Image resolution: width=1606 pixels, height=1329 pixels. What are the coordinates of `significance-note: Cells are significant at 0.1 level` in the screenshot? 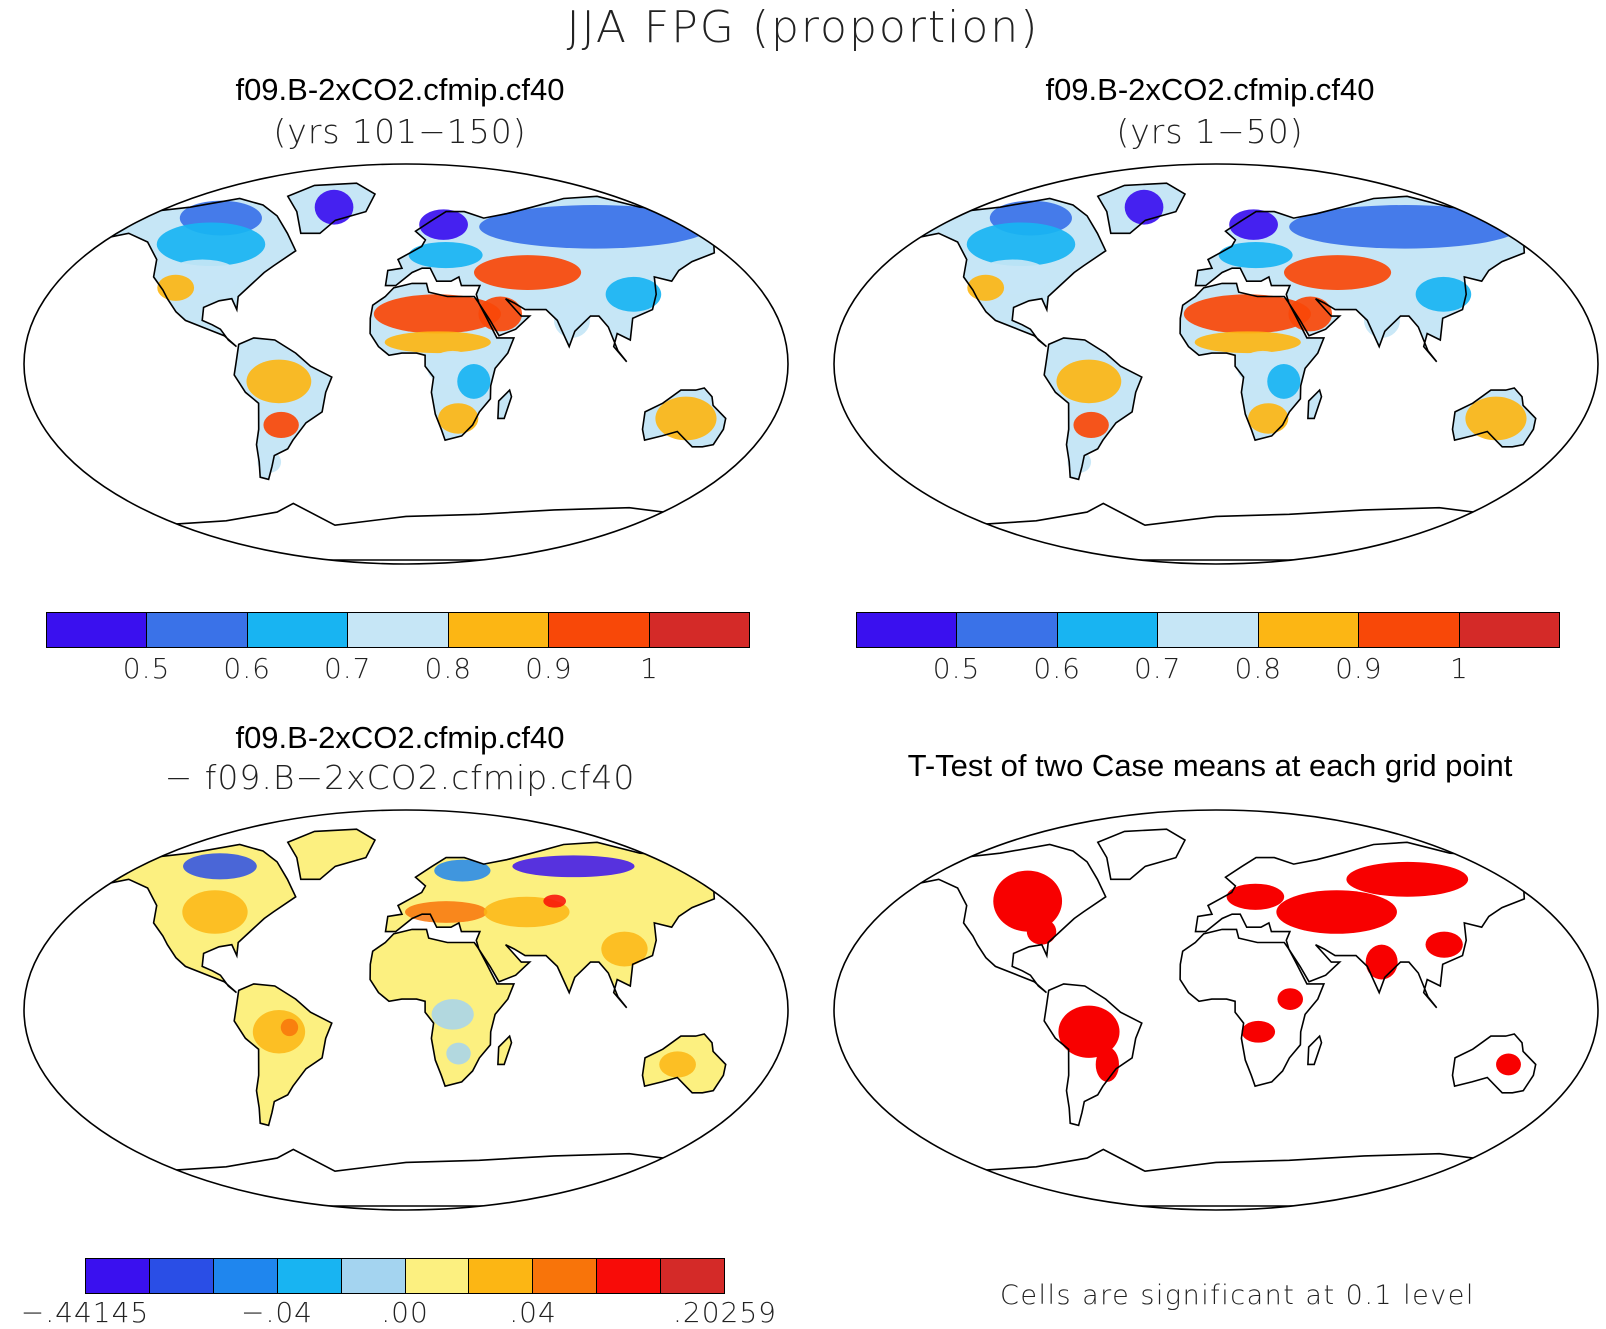 It's located at (1237, 1295).